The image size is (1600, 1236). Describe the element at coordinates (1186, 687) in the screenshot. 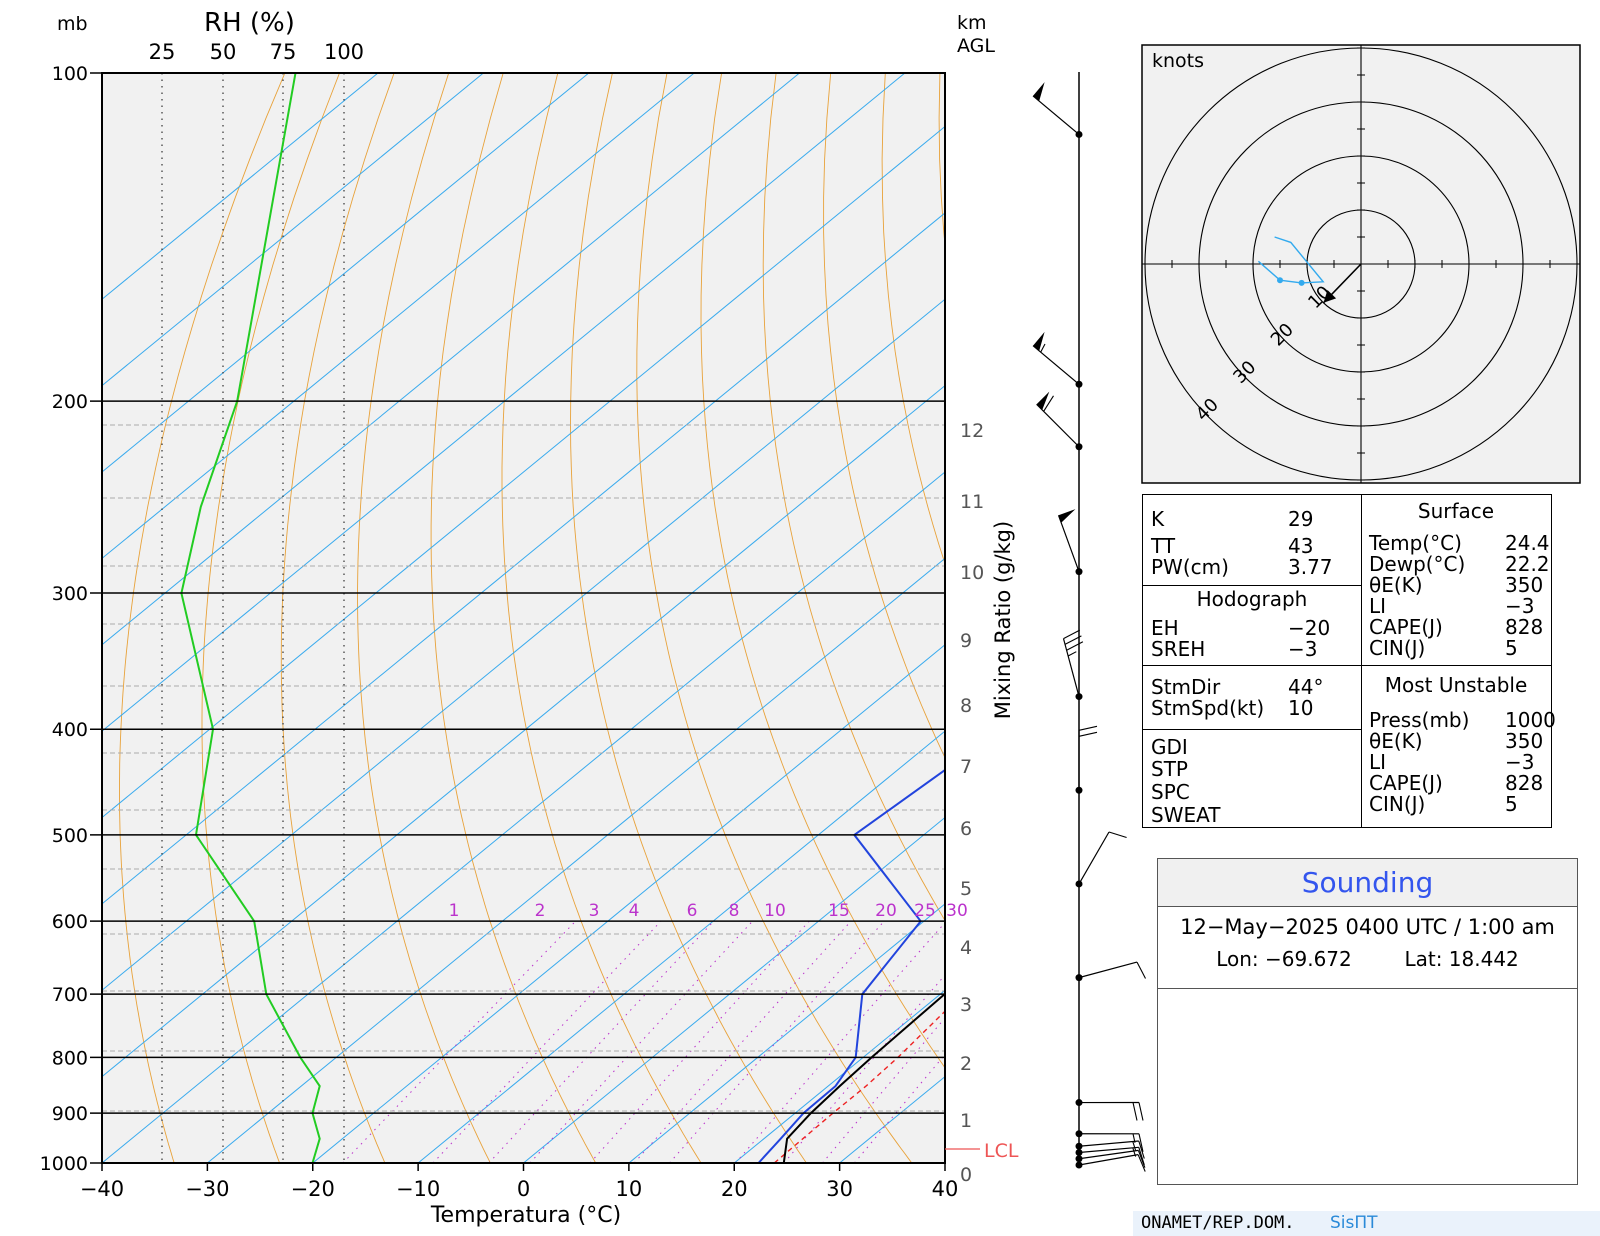

I see `index-label-stmdir: StmDir` at that location.